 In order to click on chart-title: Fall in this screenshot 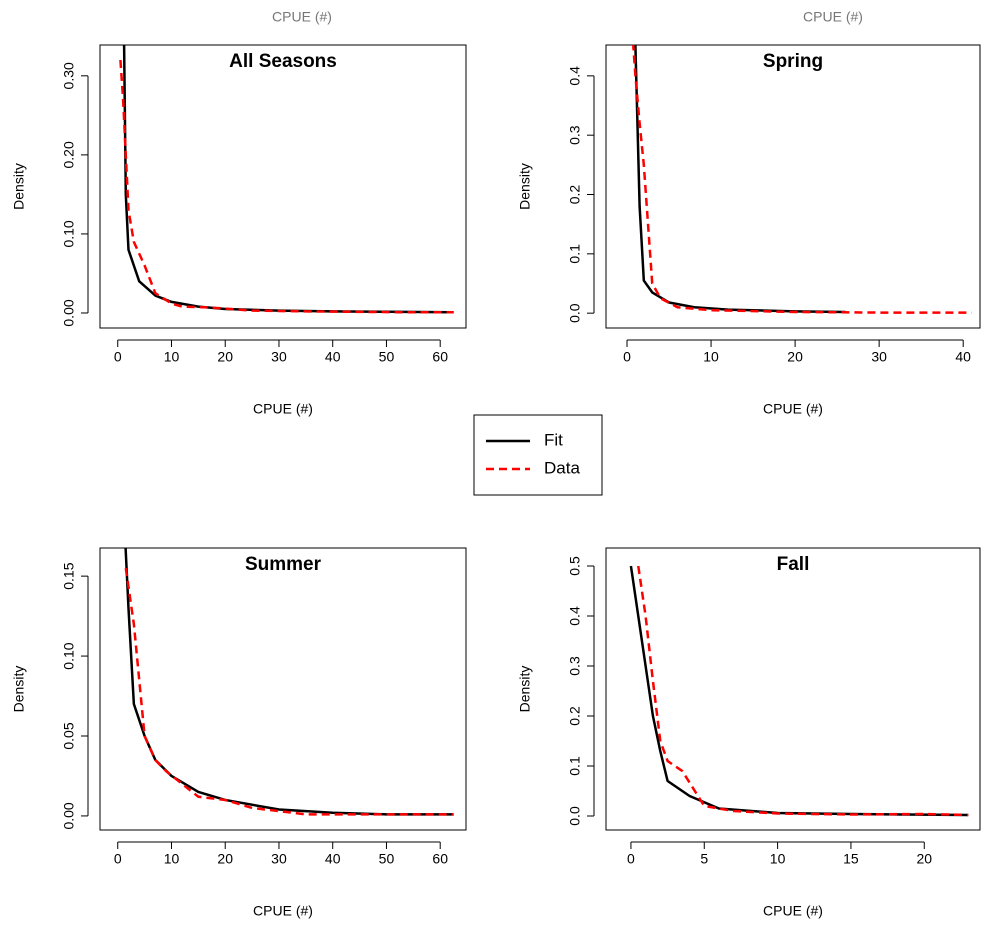, I will do `click(793, 564)`.